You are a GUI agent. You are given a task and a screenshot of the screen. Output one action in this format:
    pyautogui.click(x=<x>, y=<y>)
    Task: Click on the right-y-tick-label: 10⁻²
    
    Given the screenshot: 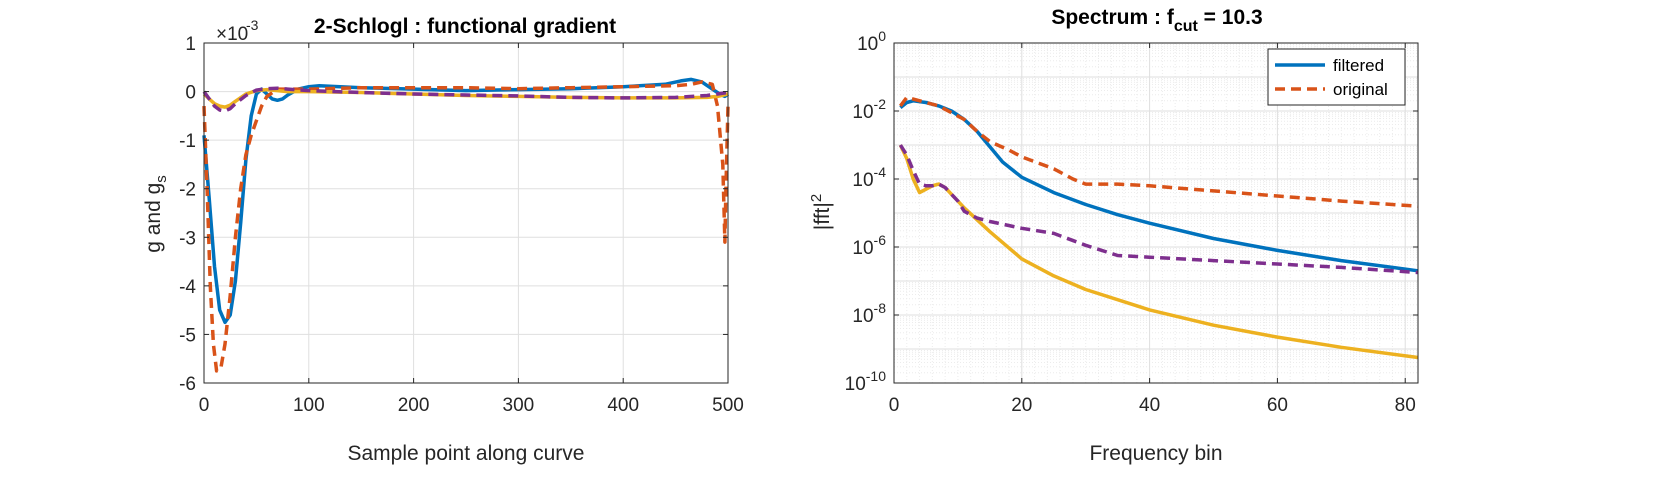 What is the action you would take?
    pyautogui.click(x=869, y=109)
    